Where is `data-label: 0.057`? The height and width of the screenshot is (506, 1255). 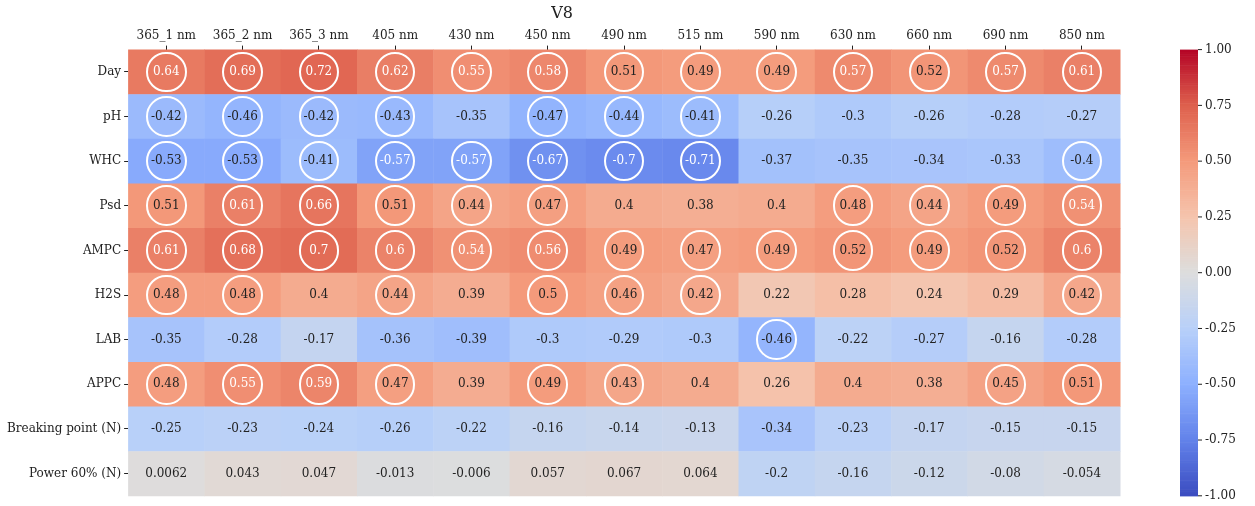 data-label: 0.057 is located at coordinates (547, 472).